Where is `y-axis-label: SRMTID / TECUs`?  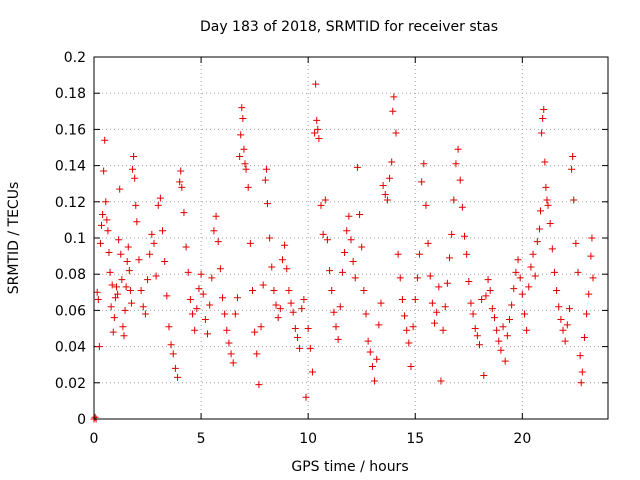 y-axis-label: SRMTID / TECUs is located at coordinates (14, 238).